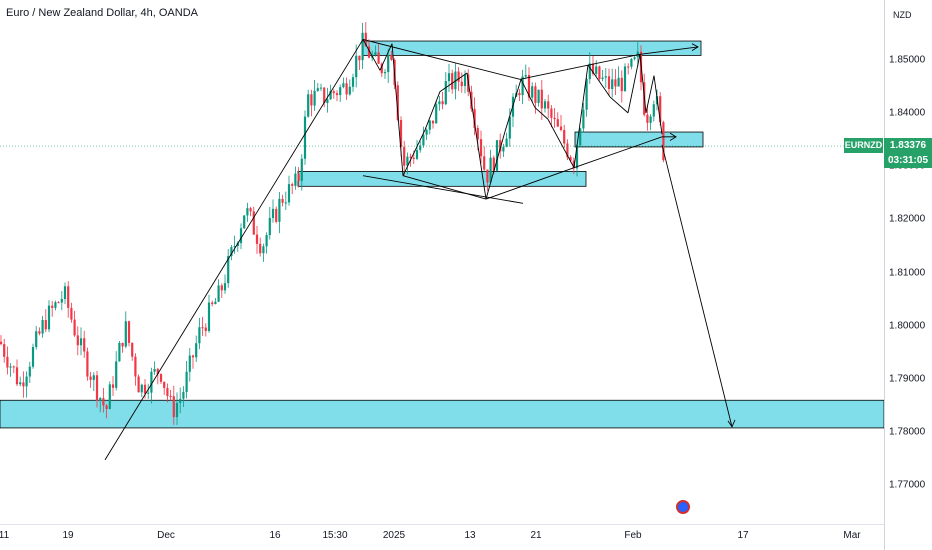 This screenshot has height=550, width=932. What do you see at coordinates (633, 535) in the screenshot?
I see `time-tick-label: Feb` at bounding box center [633, 535].